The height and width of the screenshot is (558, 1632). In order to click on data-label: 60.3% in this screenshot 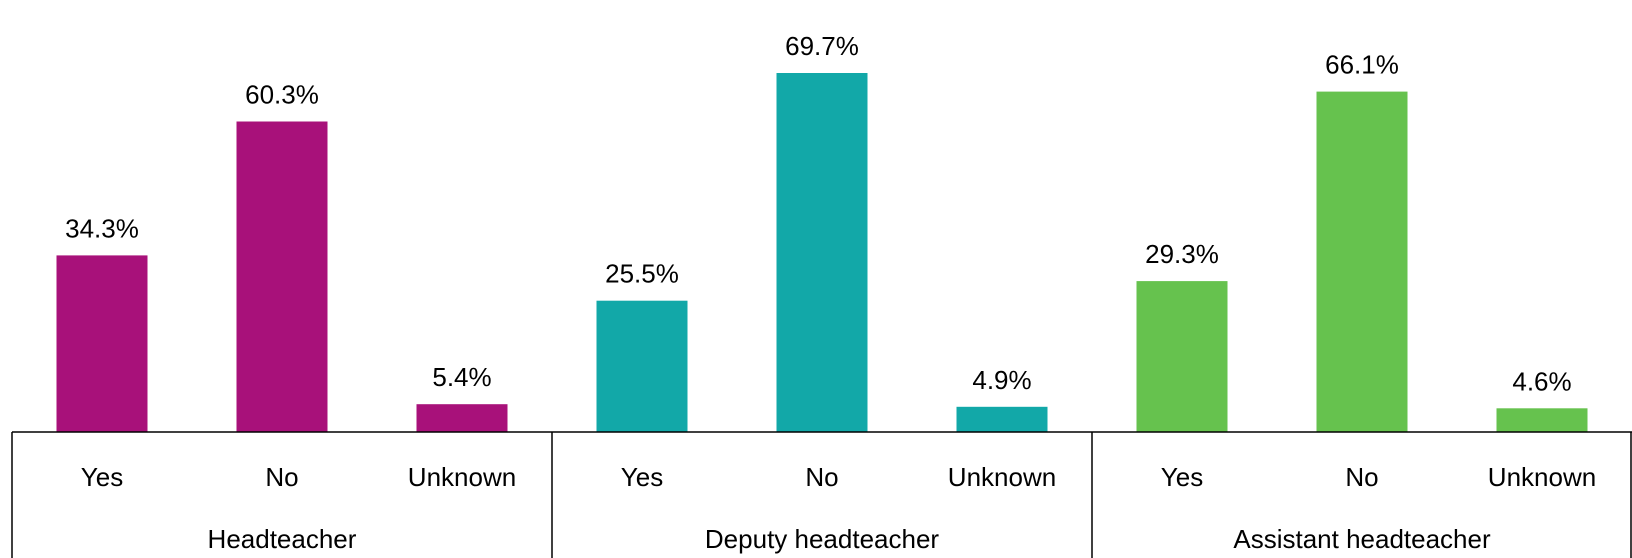, I will do `click(282, 95)`.